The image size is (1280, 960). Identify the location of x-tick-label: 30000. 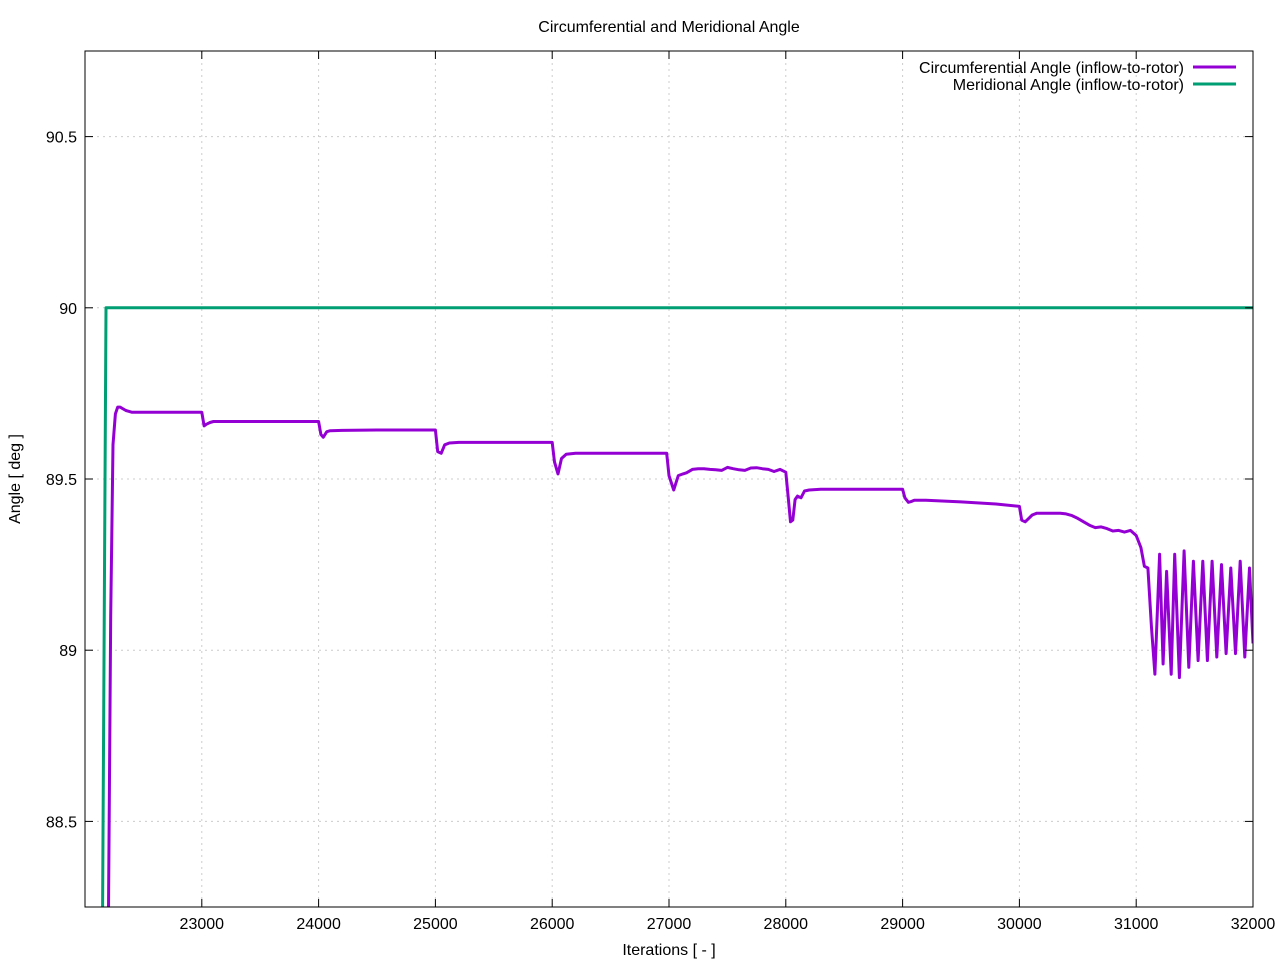
(1019, 924).